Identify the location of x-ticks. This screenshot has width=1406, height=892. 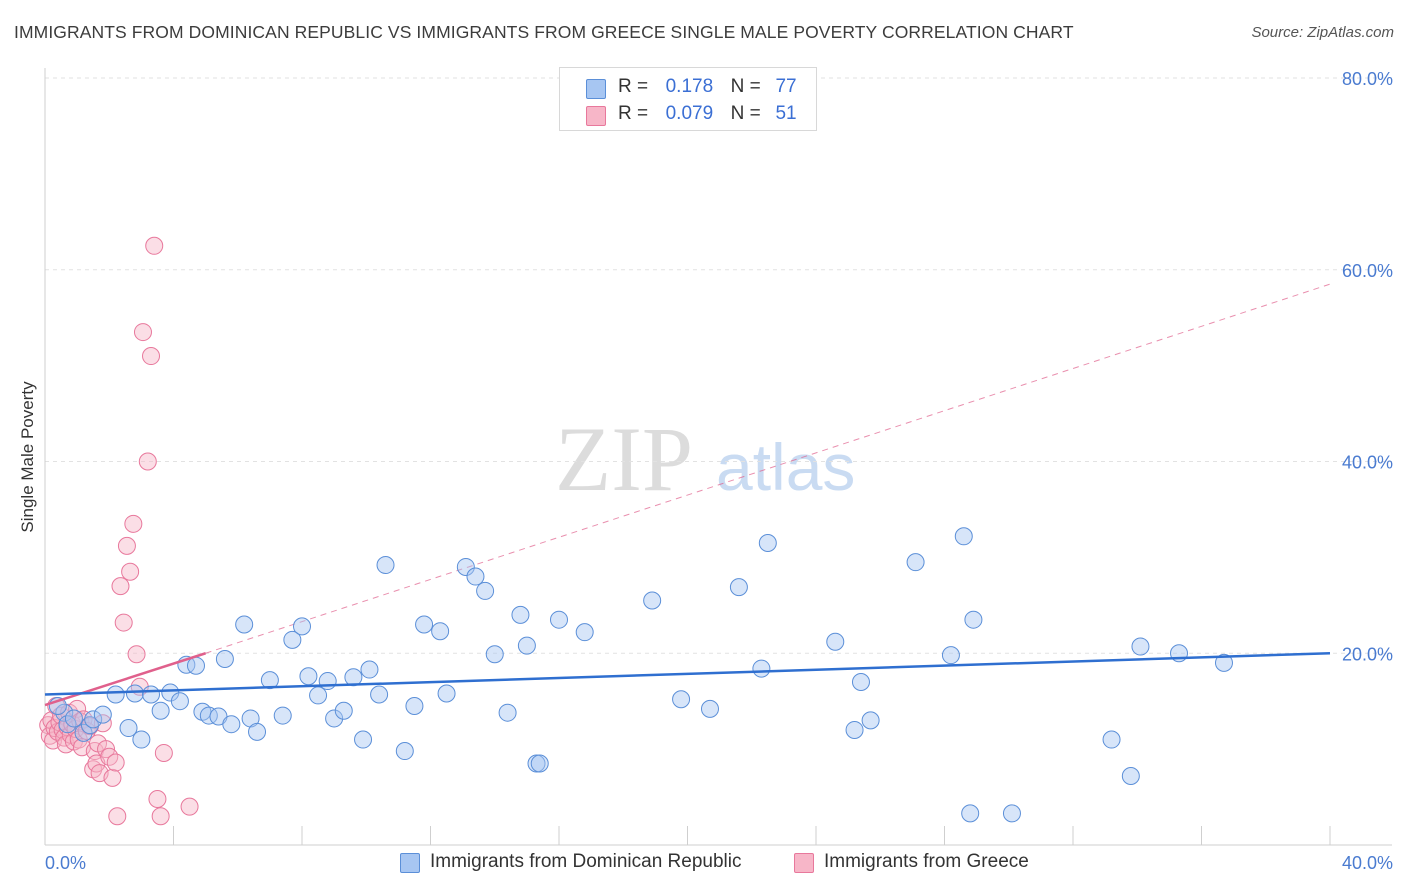
(752, 835).